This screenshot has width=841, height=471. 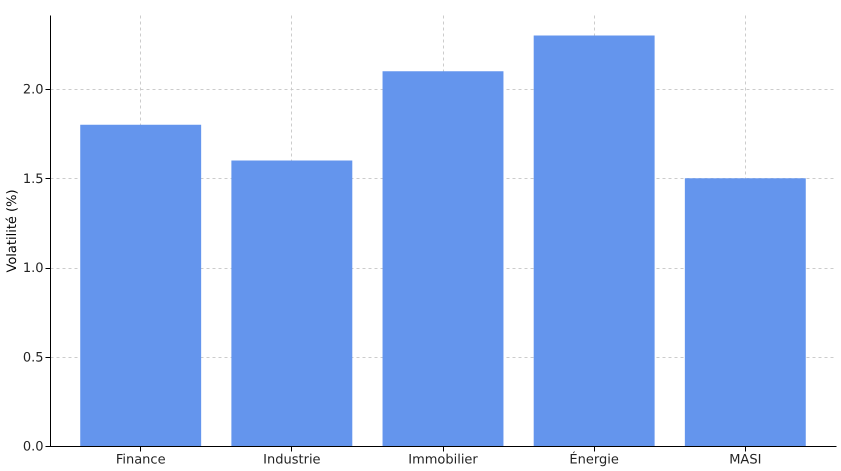 What do you see at coordinates (33, 358) in the screenshot?
I see `y-tick-label: 0.5` at bounding box center [33, 358].